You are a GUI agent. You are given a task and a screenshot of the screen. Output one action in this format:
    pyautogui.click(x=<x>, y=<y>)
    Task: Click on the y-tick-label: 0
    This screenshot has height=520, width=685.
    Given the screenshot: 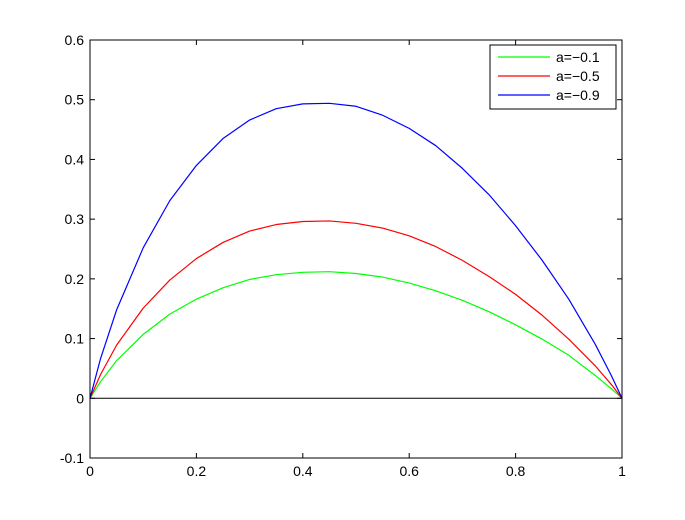 What is the action you would take?
    pyautogui.click(x=80, y=398)
    